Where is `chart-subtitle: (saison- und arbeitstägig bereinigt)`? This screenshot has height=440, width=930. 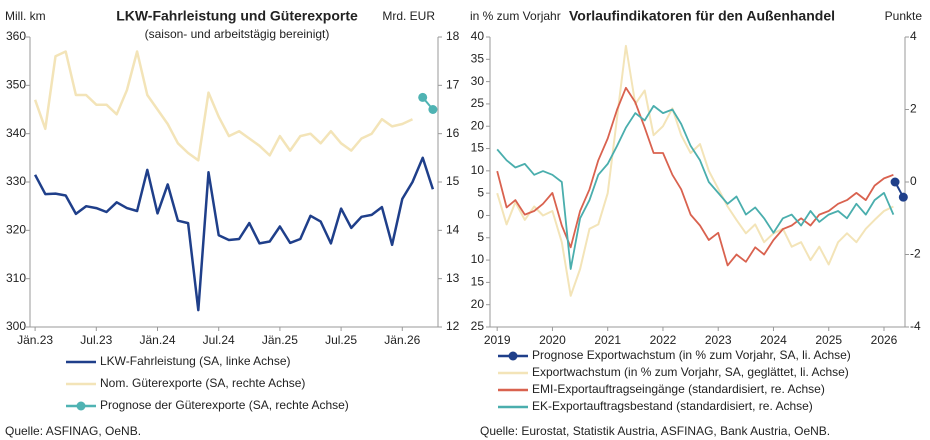
chart-subtitle: (saison- und arbeitstägig bereinigt) is located at coordinates (237, 34).